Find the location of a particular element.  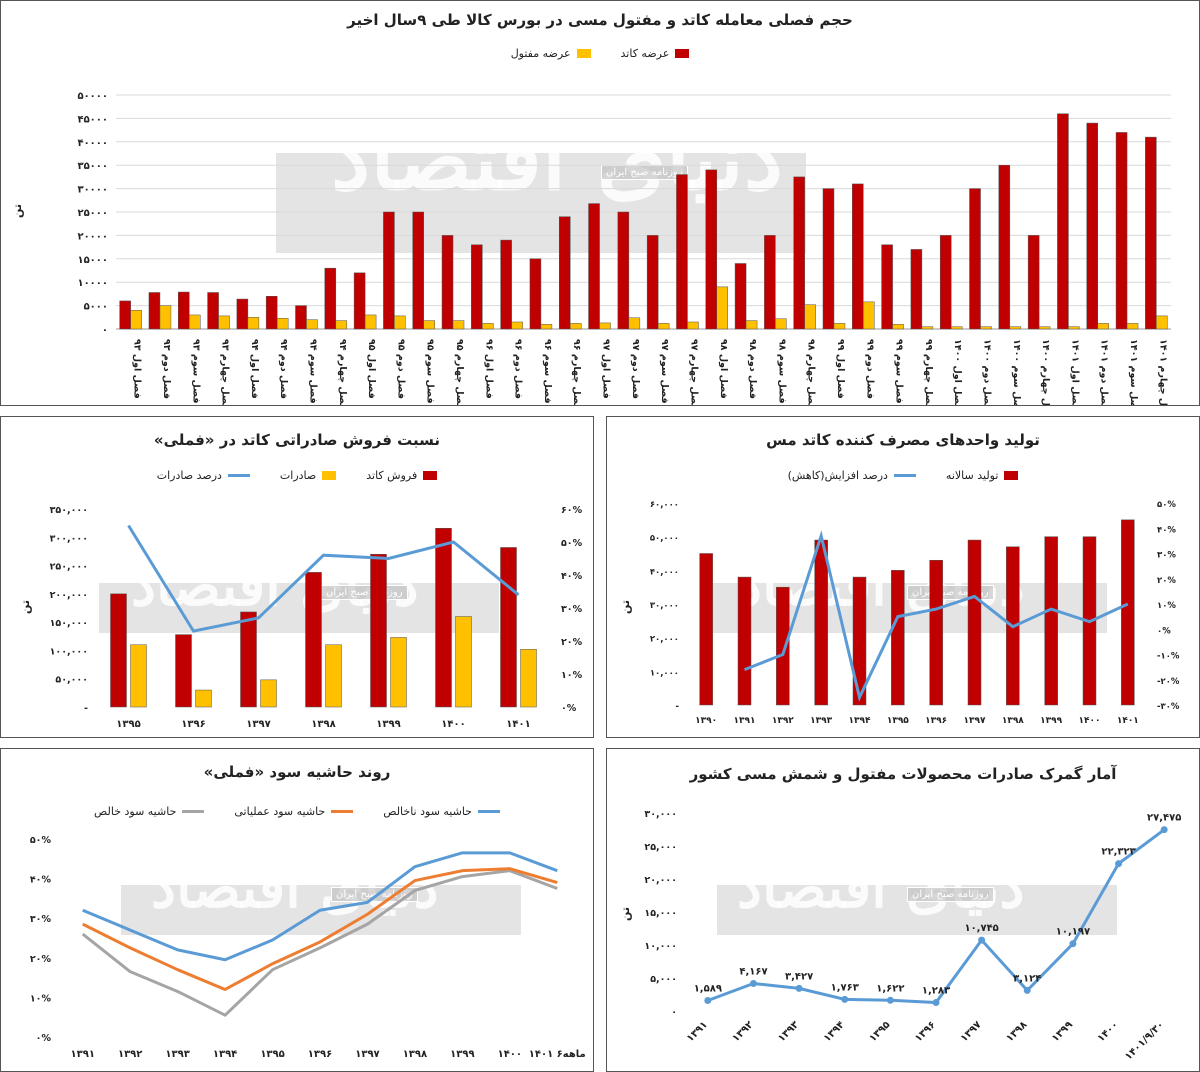

x-tick-label: فصل سوم ۹۷ is located at coordinates (664, 371).